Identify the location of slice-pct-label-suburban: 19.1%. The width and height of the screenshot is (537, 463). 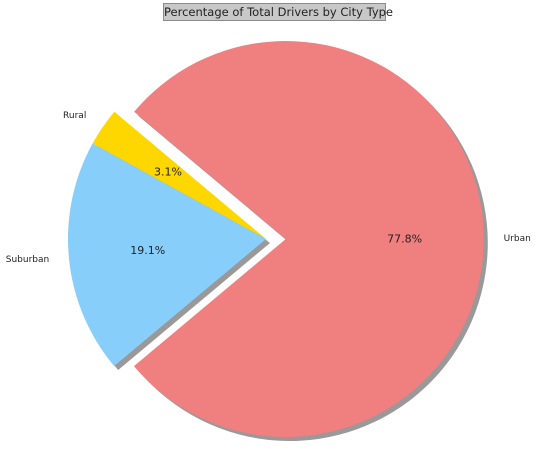
(147, 250).